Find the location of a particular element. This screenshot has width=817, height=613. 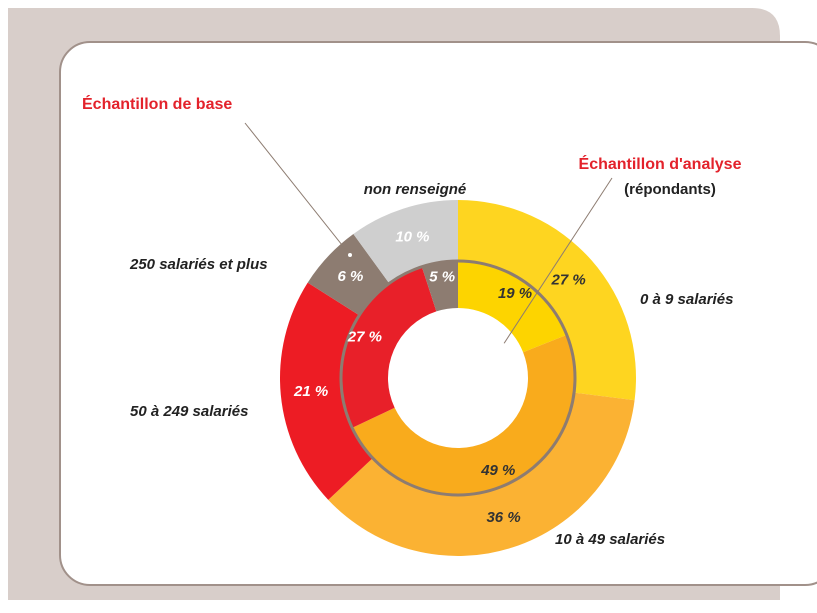

value-label: 21 % is located at coordinates (310, 391).